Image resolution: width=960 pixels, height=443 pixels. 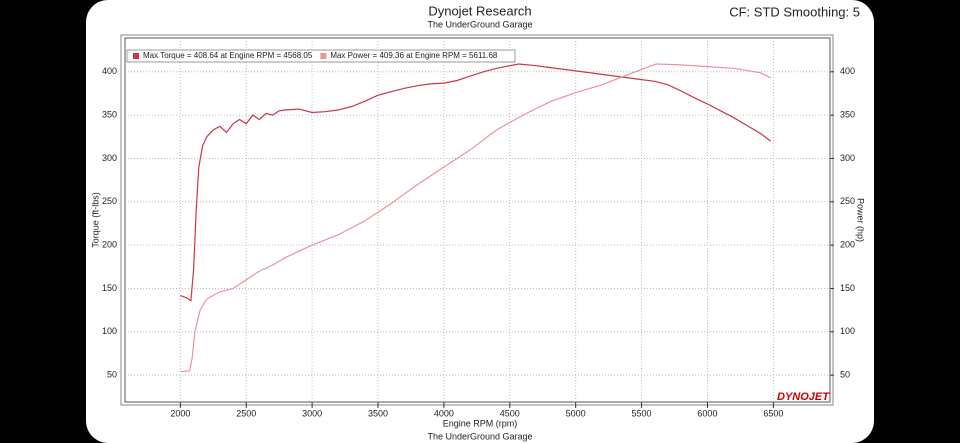 I want to click on x-tick-label: 6000, so click(x=707, y=413).